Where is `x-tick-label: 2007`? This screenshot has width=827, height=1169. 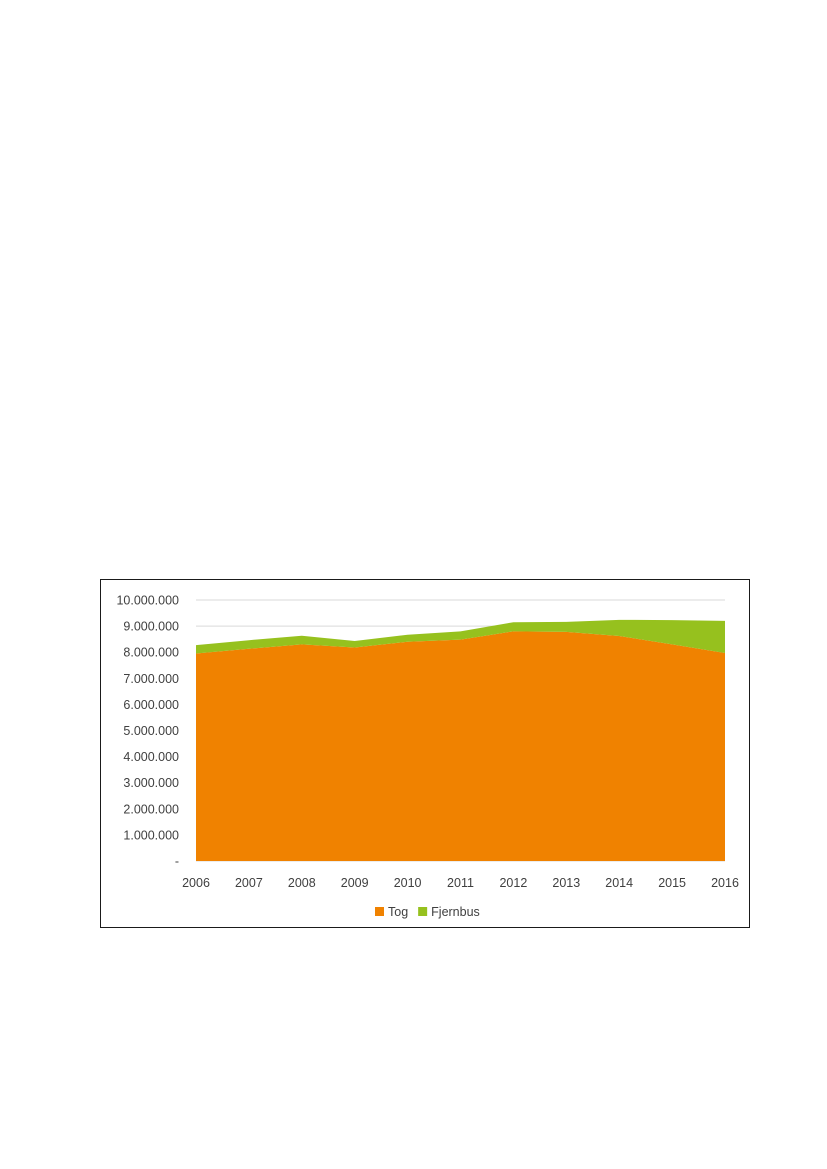
x-tick-label: 2007 is located at coordinates (249, 883).